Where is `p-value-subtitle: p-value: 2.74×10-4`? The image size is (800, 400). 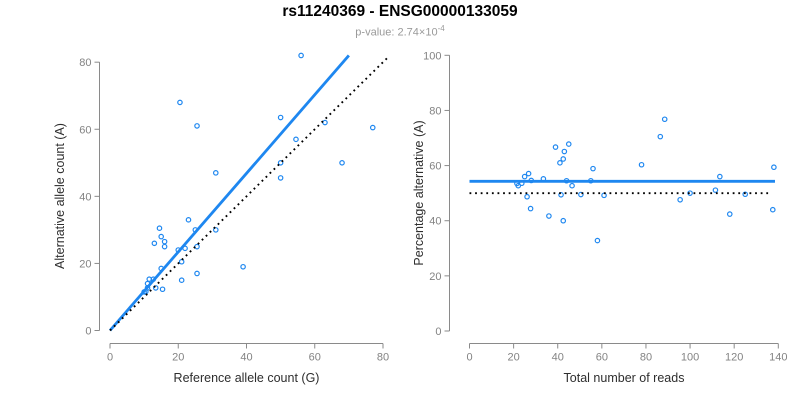 p-value-subtitle: p-value: 2.74×10-4 is located at coordinates (400, 31).